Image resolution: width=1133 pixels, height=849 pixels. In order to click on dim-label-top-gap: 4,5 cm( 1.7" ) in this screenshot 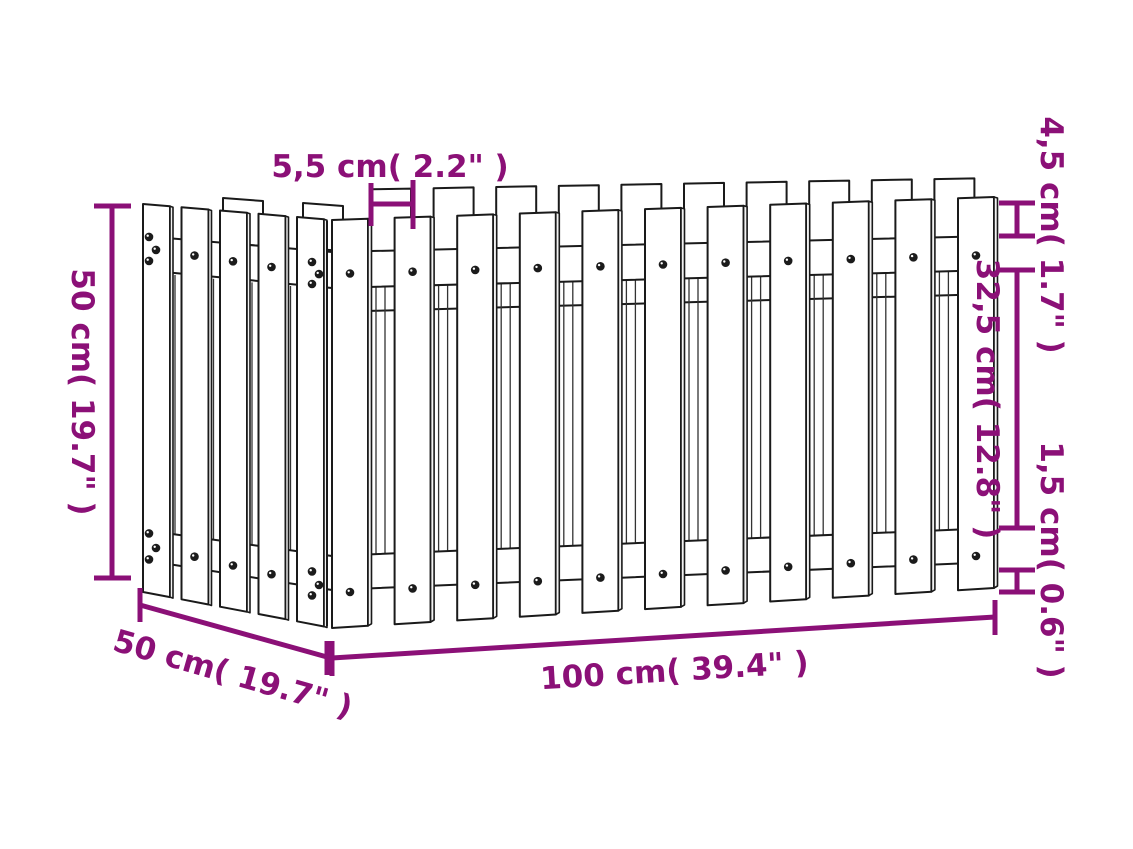, I will do `click(1051, 234)`.